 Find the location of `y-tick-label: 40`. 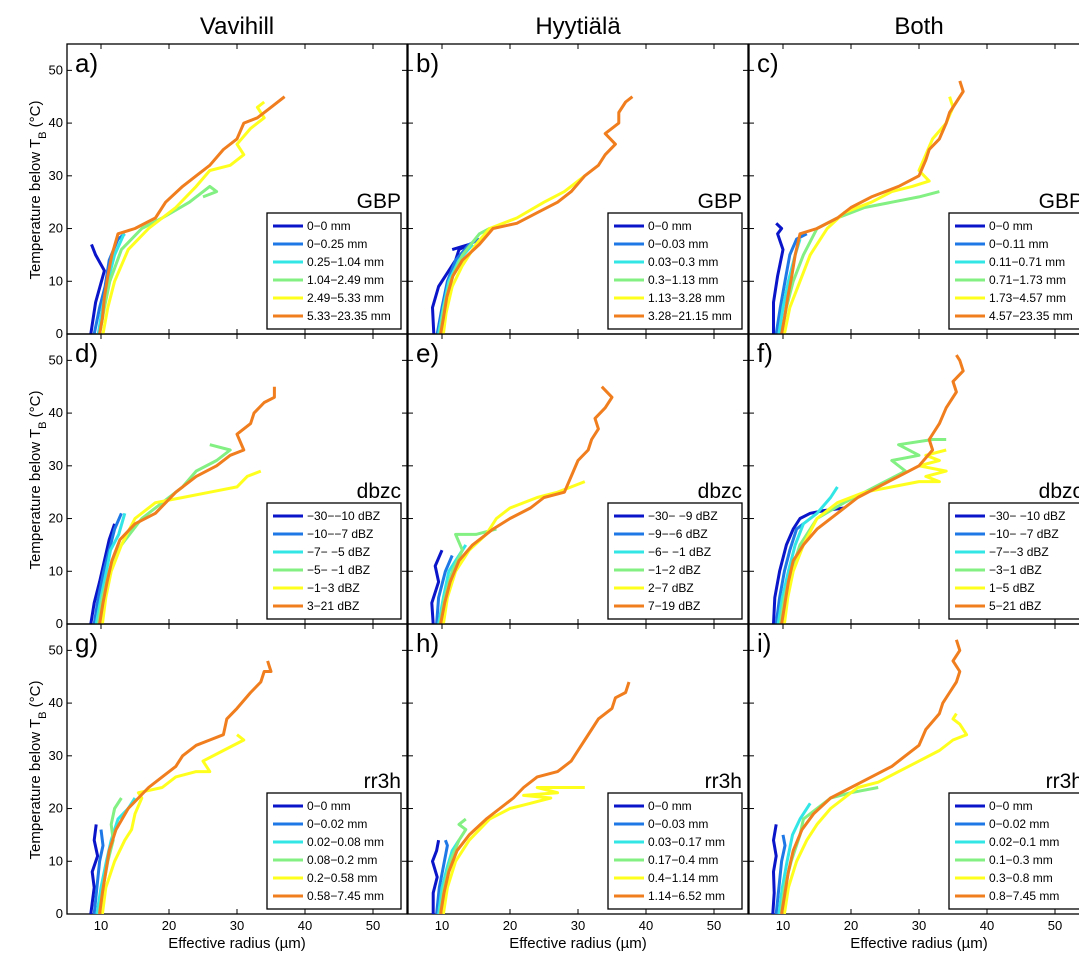

y-tick-label: 40 is located at coordinates (56, 122).